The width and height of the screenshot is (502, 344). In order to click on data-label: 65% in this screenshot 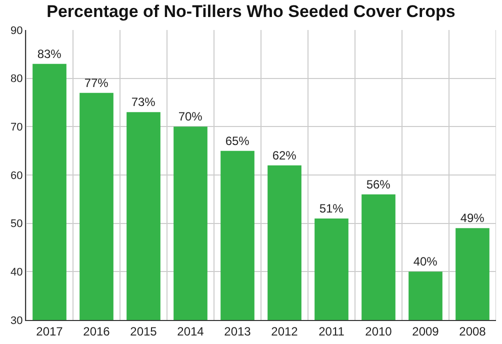, I will do `click(237, 141)`.